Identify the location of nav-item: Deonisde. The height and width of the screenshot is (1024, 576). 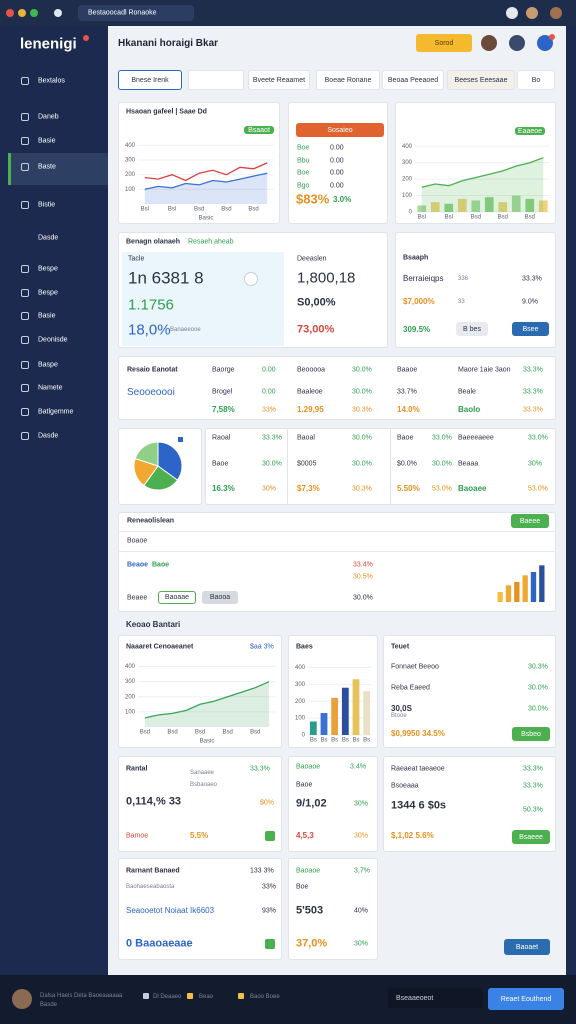
(53, 340).